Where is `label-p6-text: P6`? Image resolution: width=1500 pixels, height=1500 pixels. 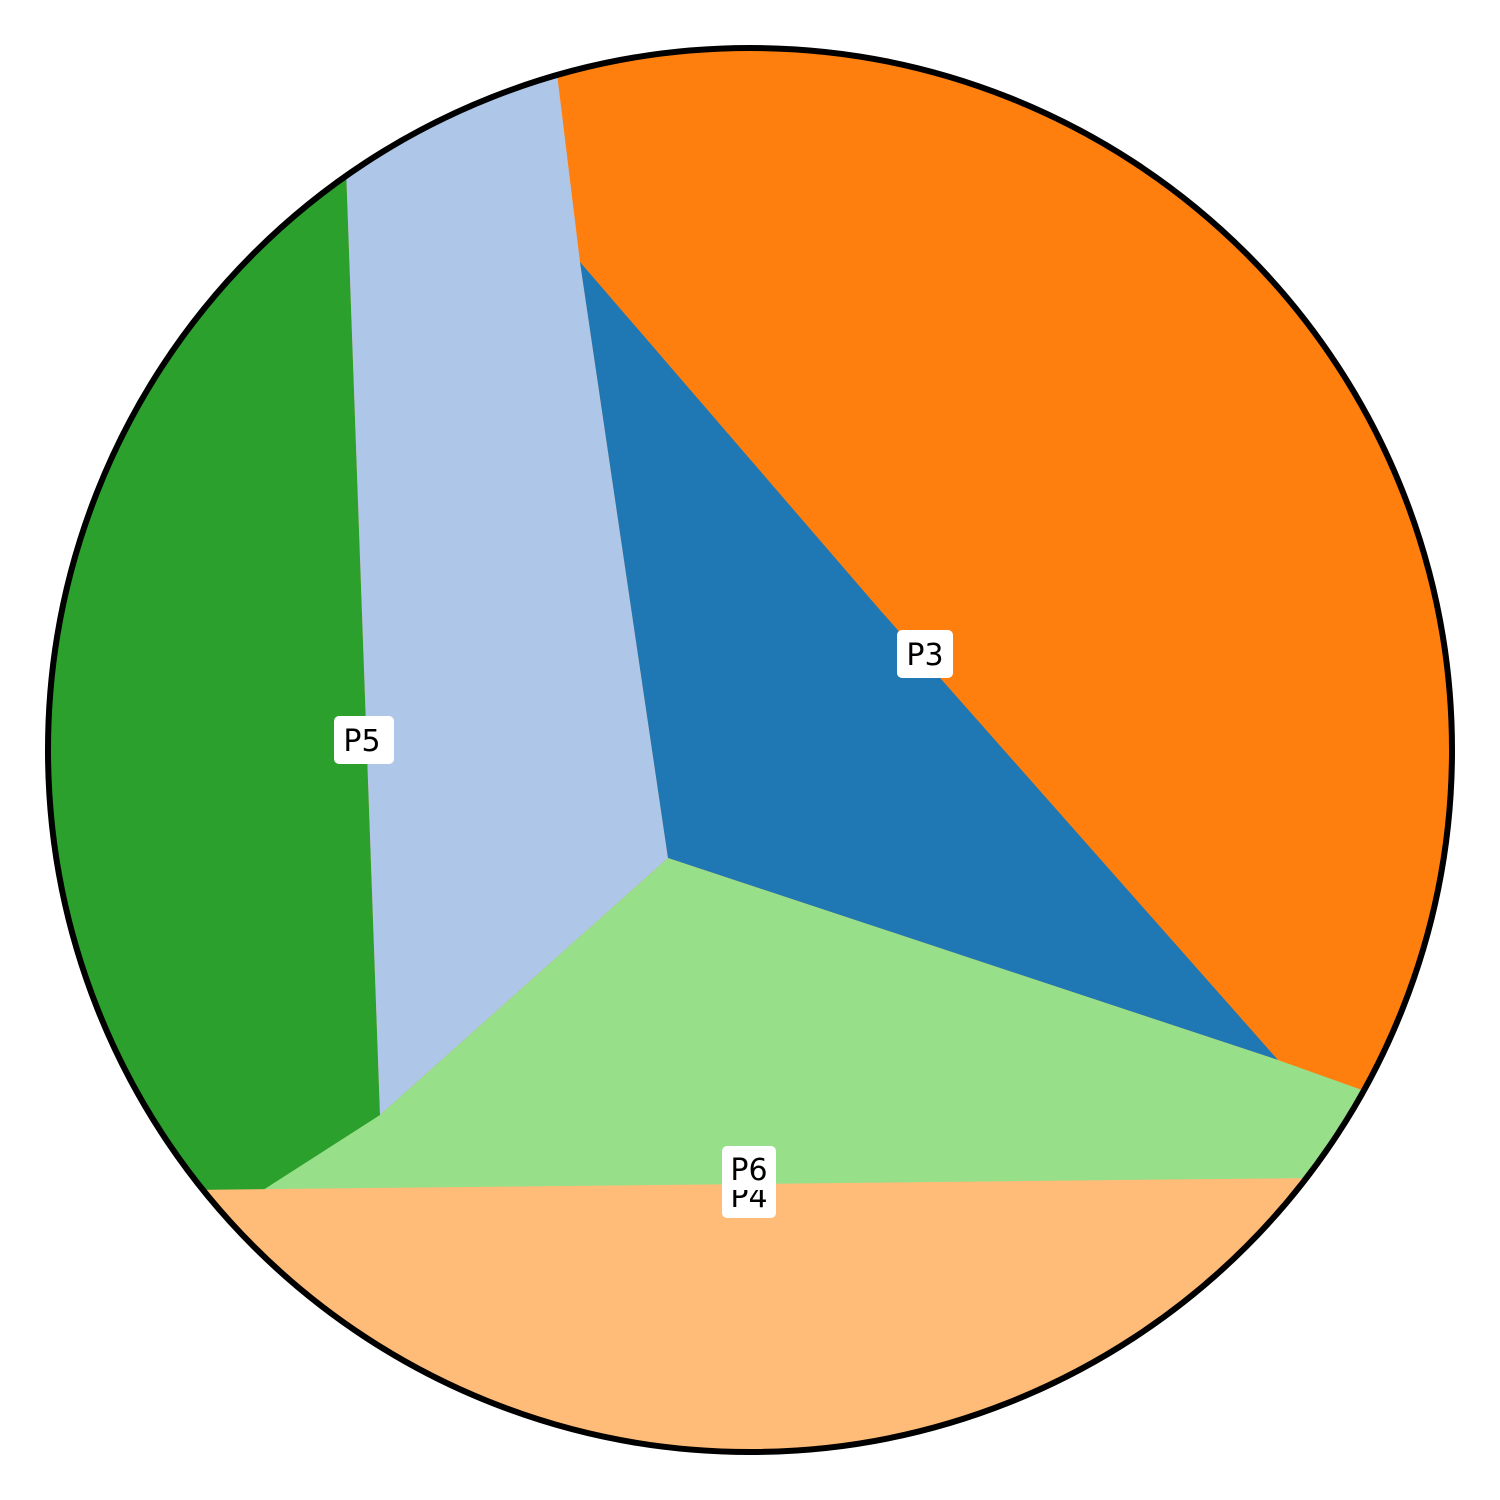
label-p6-text: P6 is located at coordinates (748, 1170).